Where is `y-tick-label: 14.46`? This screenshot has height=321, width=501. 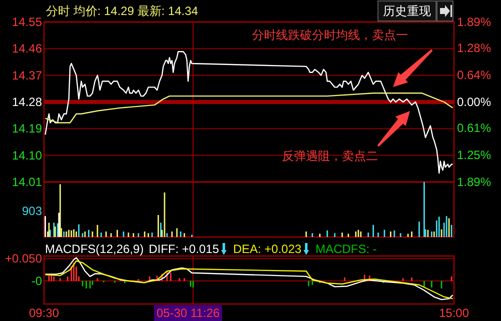 y-tick-label: 14.46 is located at coordinates (27, 49).